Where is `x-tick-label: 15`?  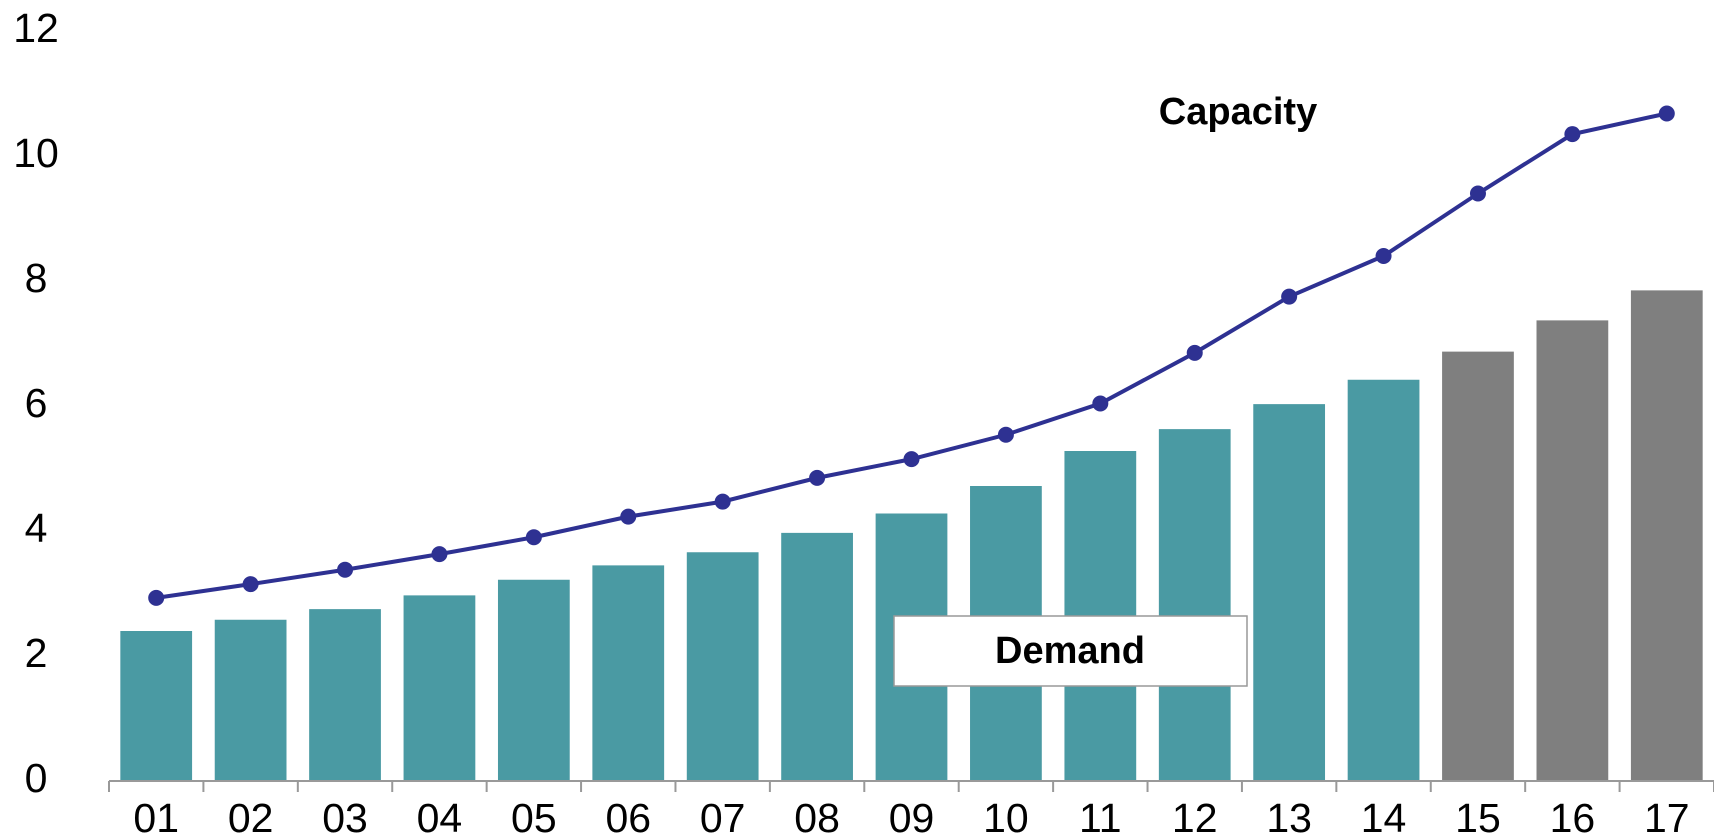 x-tick-label: 15 is located at coordinates (1478, 816).